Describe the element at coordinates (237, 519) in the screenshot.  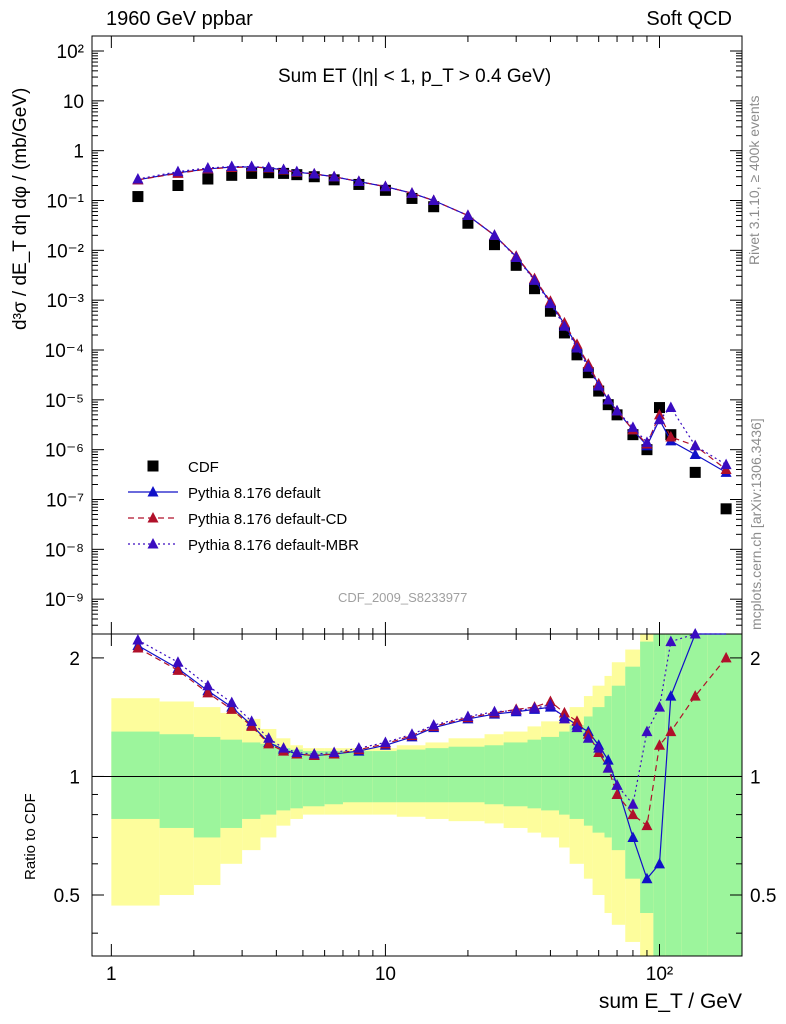
I see `legend-entry: Pythia 8.176 default-CD` at that location.